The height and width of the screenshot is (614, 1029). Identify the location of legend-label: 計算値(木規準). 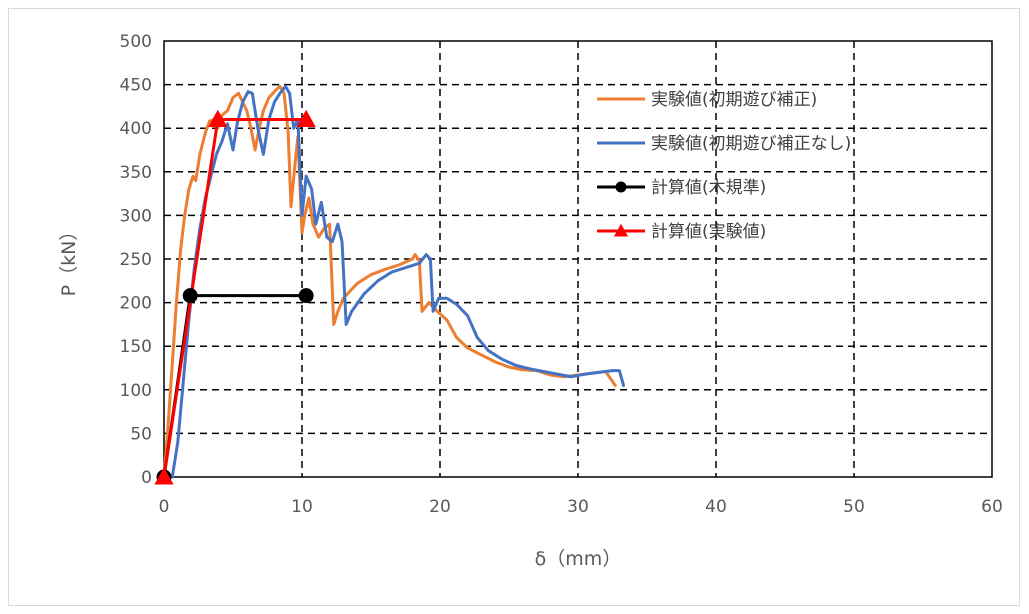
(708, 188).